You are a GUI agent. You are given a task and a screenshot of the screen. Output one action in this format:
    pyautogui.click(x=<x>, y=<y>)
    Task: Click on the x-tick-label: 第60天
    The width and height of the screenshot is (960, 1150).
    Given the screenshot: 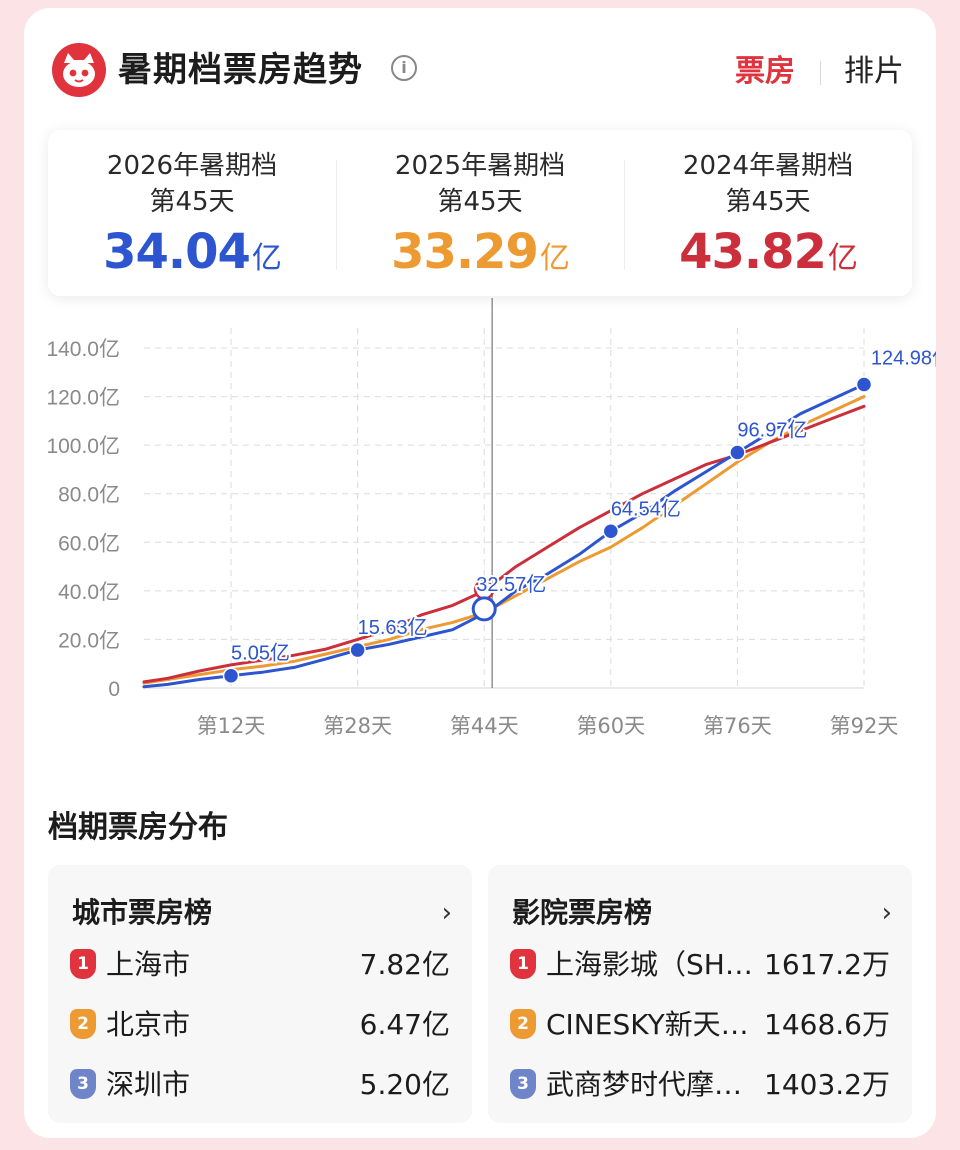 What is the action you would take?
    pyautogui.click(x=610, y=726)
    